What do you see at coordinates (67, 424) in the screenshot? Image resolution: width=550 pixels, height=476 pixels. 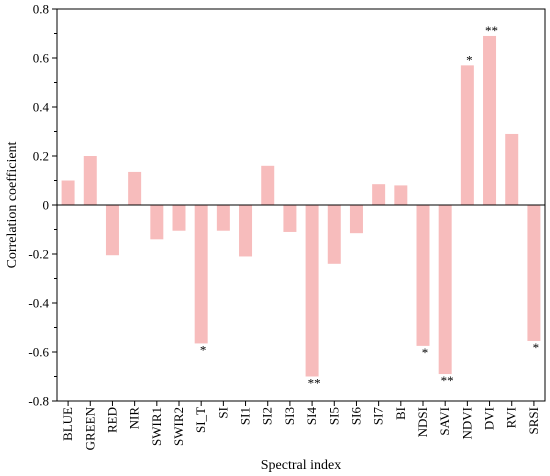 I see `x-tick-label: BLUE` at bounding box center [67, 424].